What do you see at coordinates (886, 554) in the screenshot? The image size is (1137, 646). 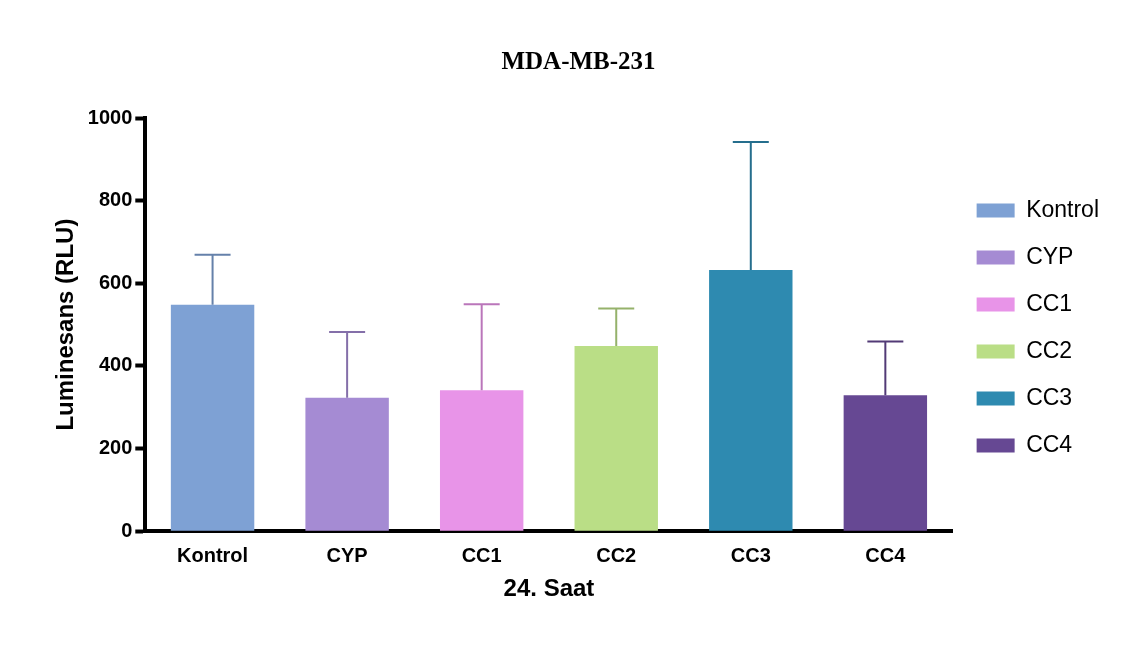 I see `x-tick-label: CC4` at bounding box center [886, 554].